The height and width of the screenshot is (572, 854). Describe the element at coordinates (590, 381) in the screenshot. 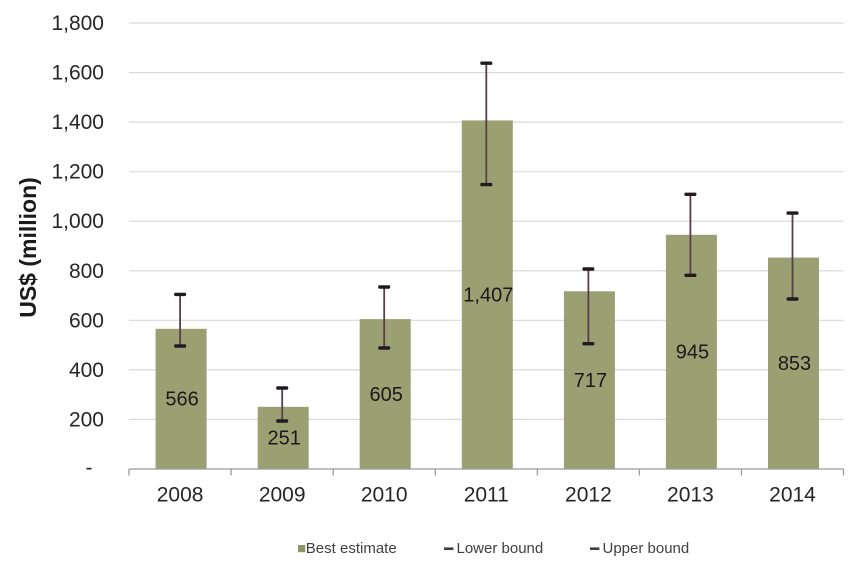

I see `svg-text: 717` at that location.